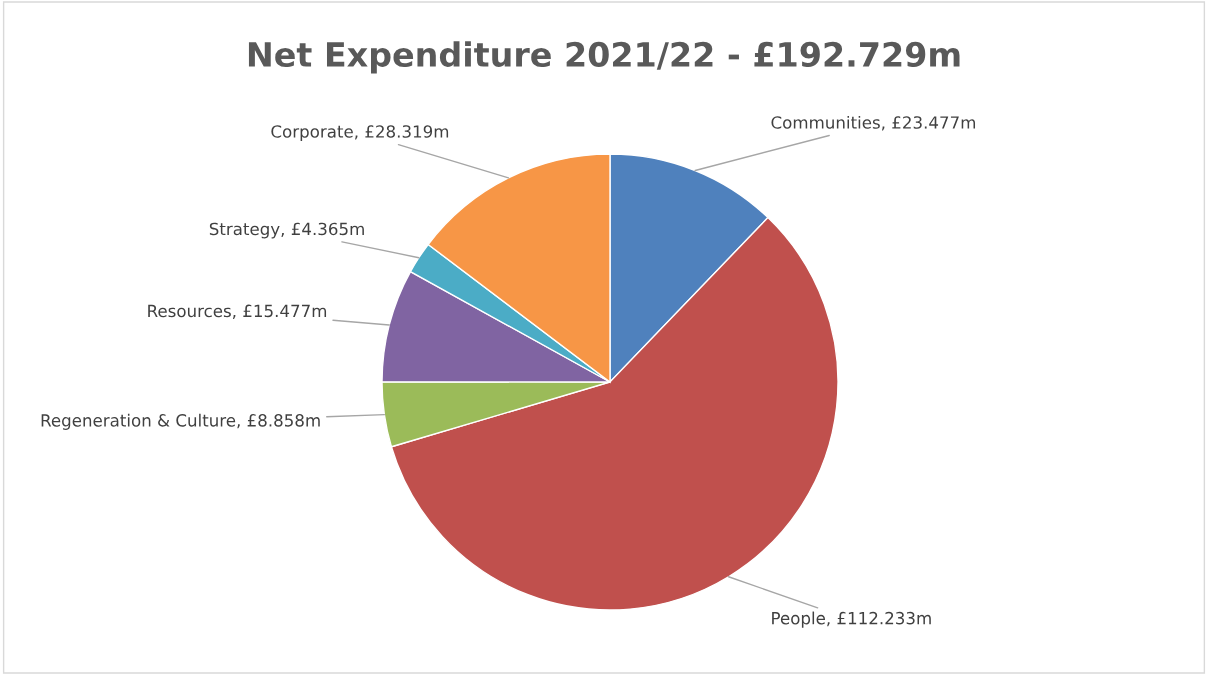 This screenshot has width=1208, height=675. I want to click on slice-label: Resources, £15.477m, so click(237, 311).